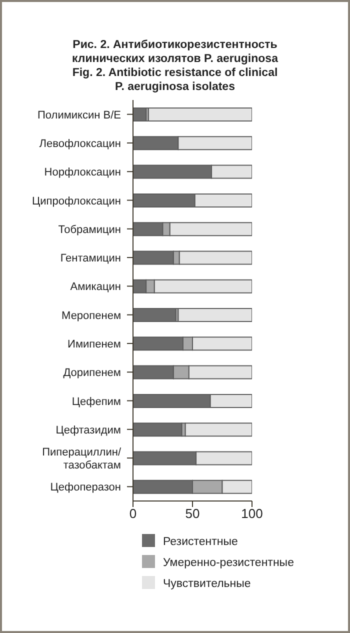  I want to click on y-tick-label: Цефтазидим, so click(88, 430).